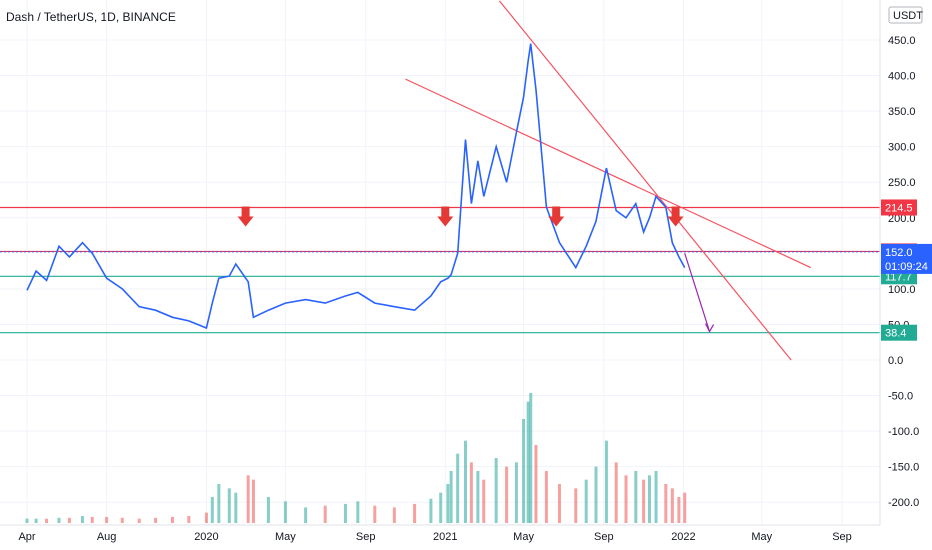  What do you see at coordinates (902, 219) in the screenshot?
I see `y-tick-label: 200.0` at bounding box center [902, 219].